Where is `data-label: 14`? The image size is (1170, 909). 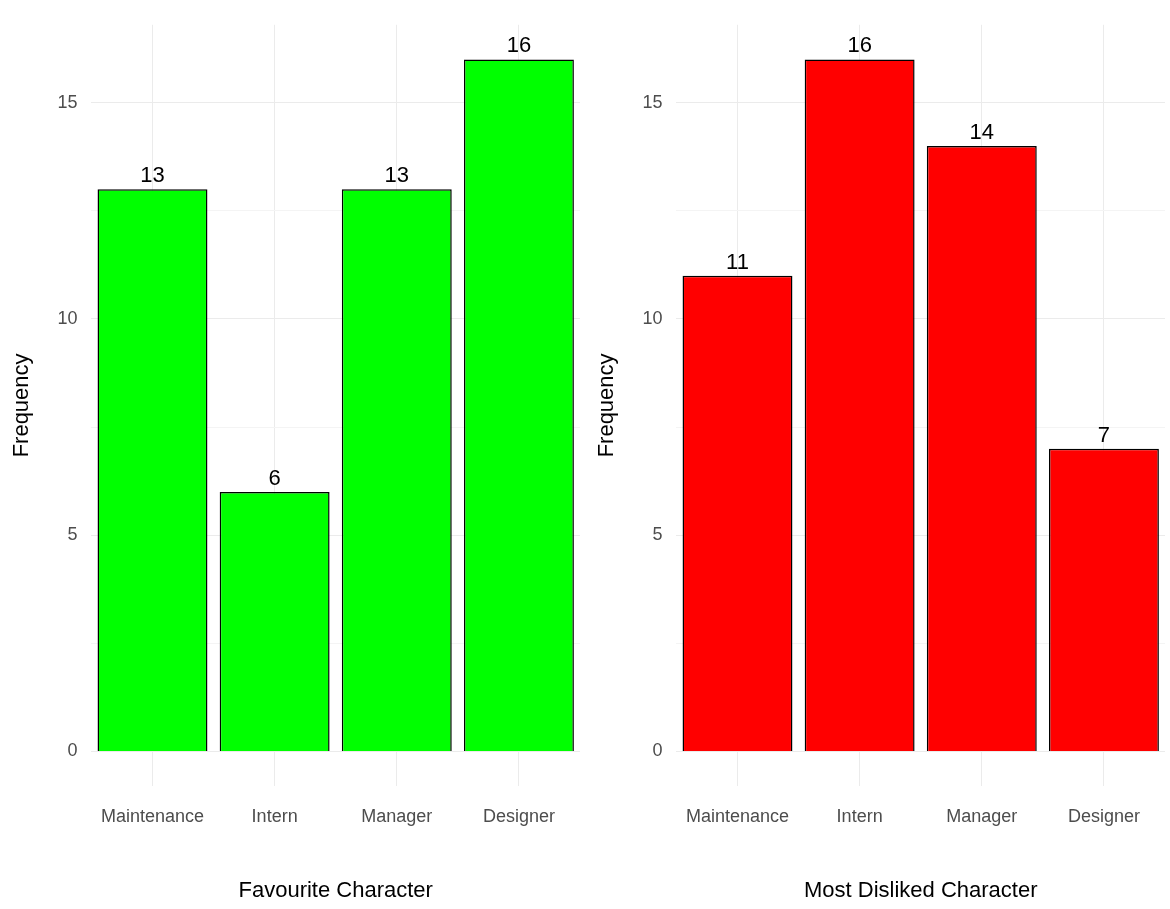 data-label: 14 is located at coordinates (982, 131).